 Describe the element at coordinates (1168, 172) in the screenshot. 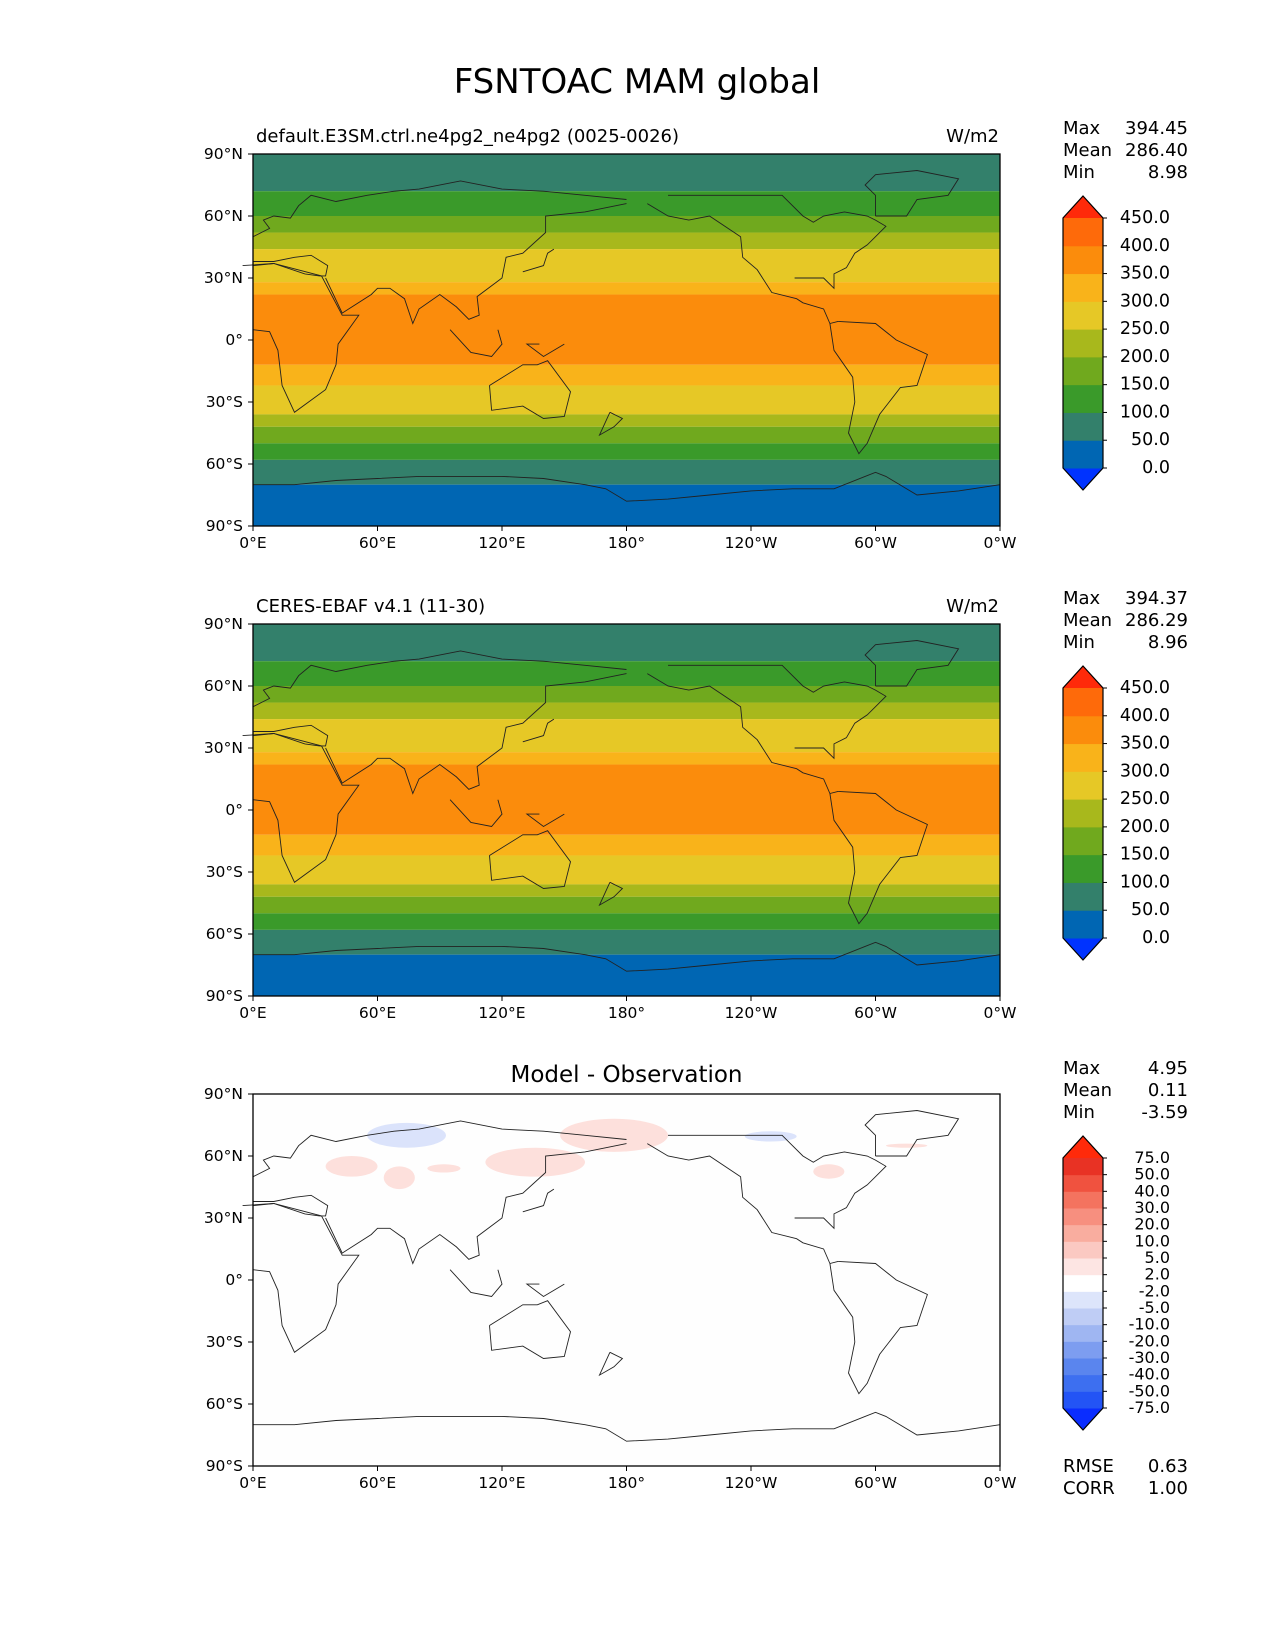

I see `stat-value: 8.98` at that location.